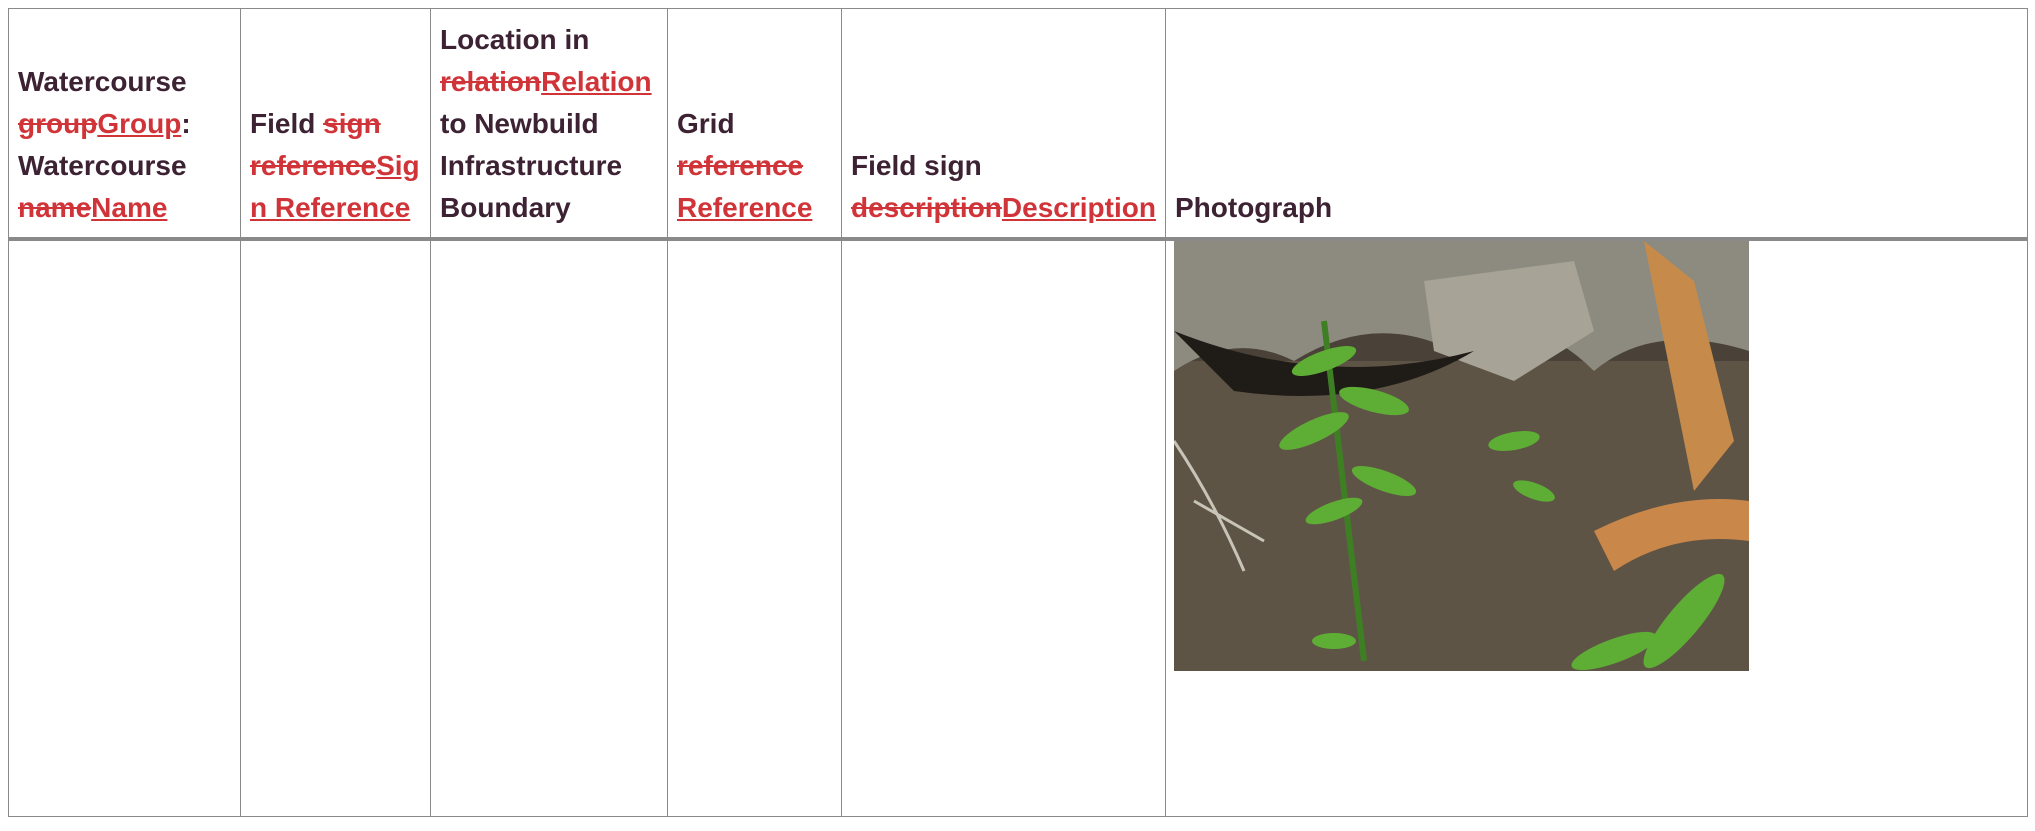  Describe the element at coordinates (706, 123) in the screenshot. I see `header-text: Grid` at that location.